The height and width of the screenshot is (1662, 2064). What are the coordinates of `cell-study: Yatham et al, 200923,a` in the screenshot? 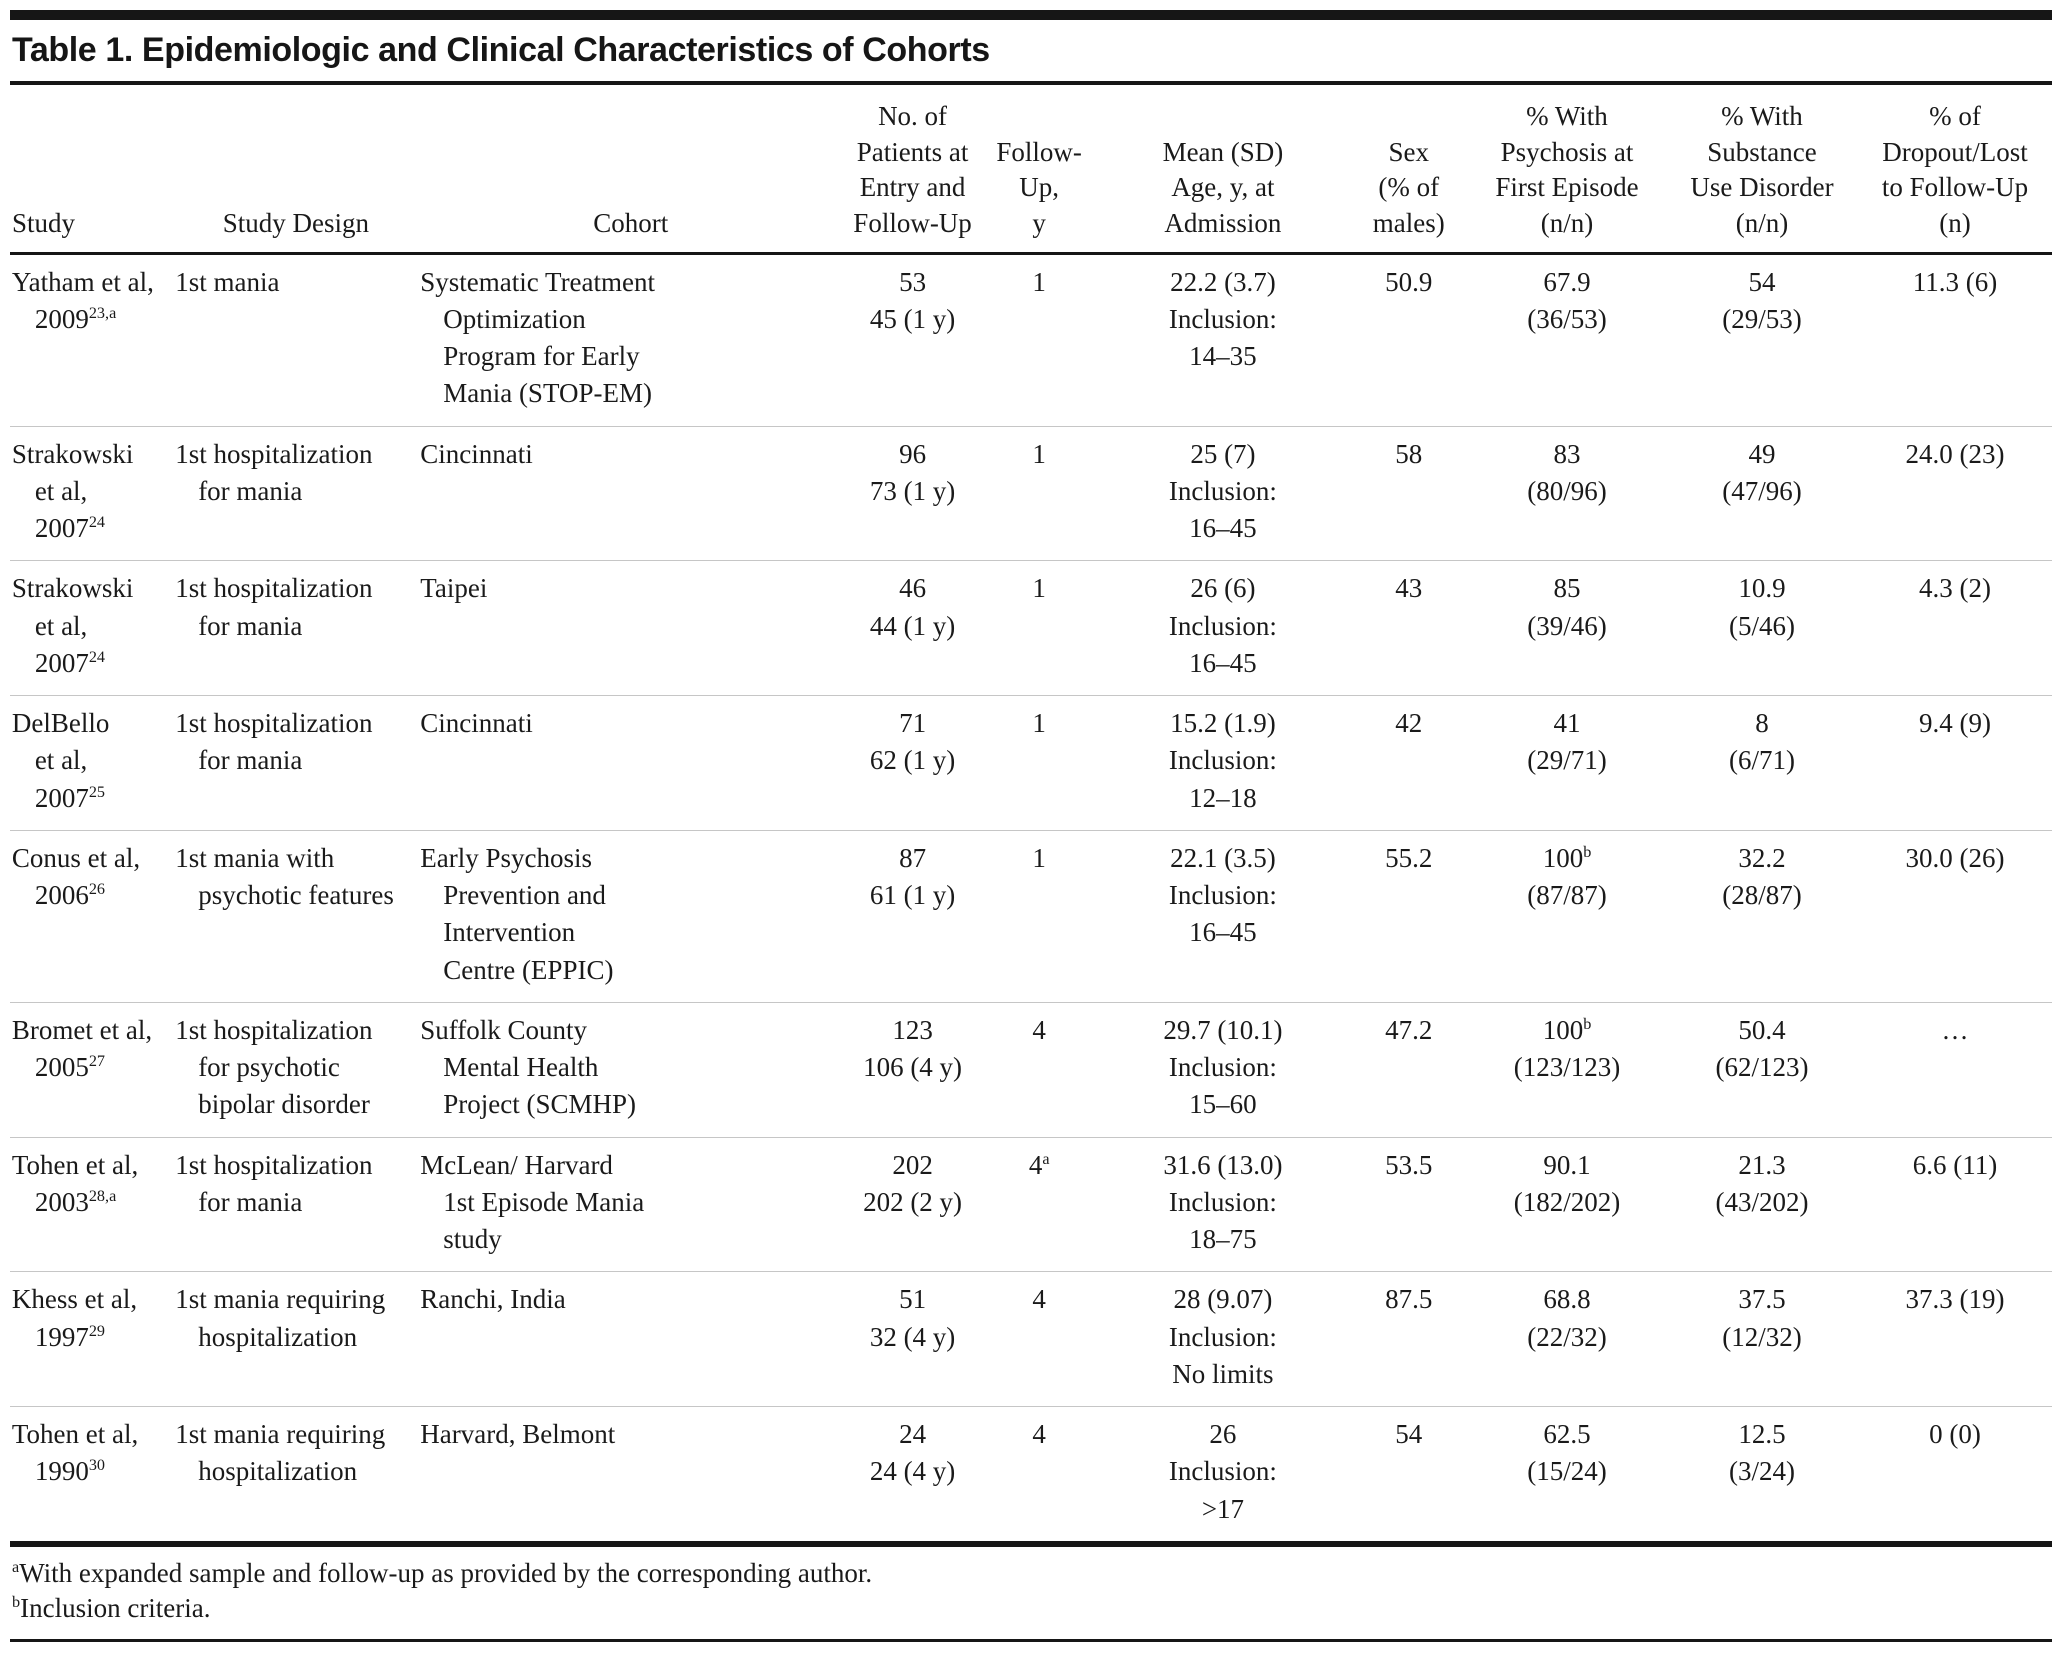 It's located at (82, 300).